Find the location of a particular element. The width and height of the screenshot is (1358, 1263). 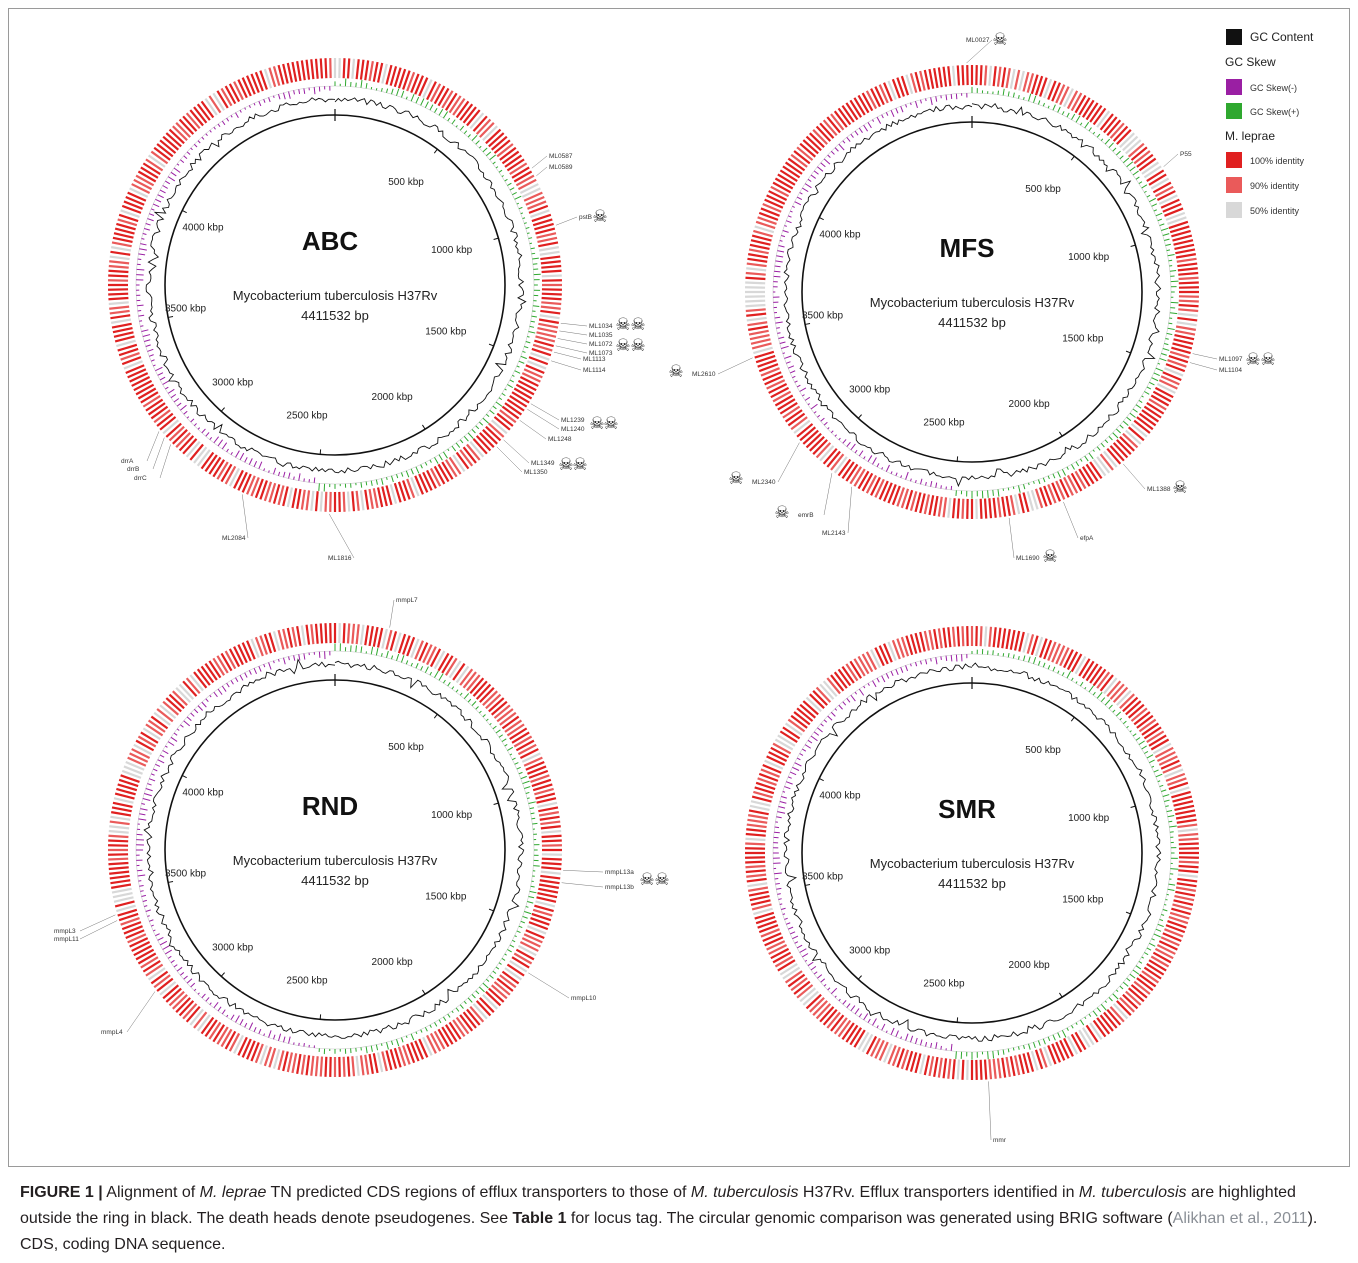

caption-table-ref: Table 1 is located at coordinates (539, 1218).